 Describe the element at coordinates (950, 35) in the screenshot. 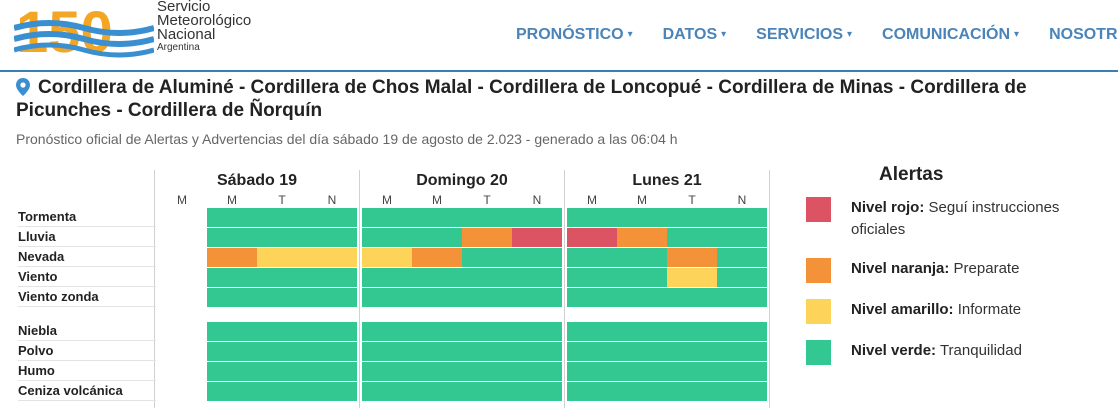

I see `nav-comunicacion: COMUNICACIÓN ▾` at that location.